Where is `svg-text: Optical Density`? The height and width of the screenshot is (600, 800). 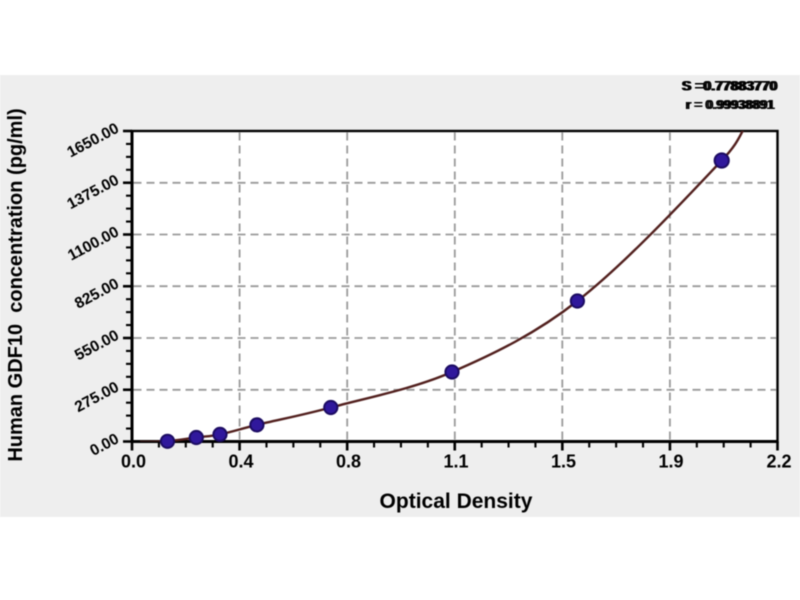 svg-text: Optical Density is located at coordinates (456, 501).